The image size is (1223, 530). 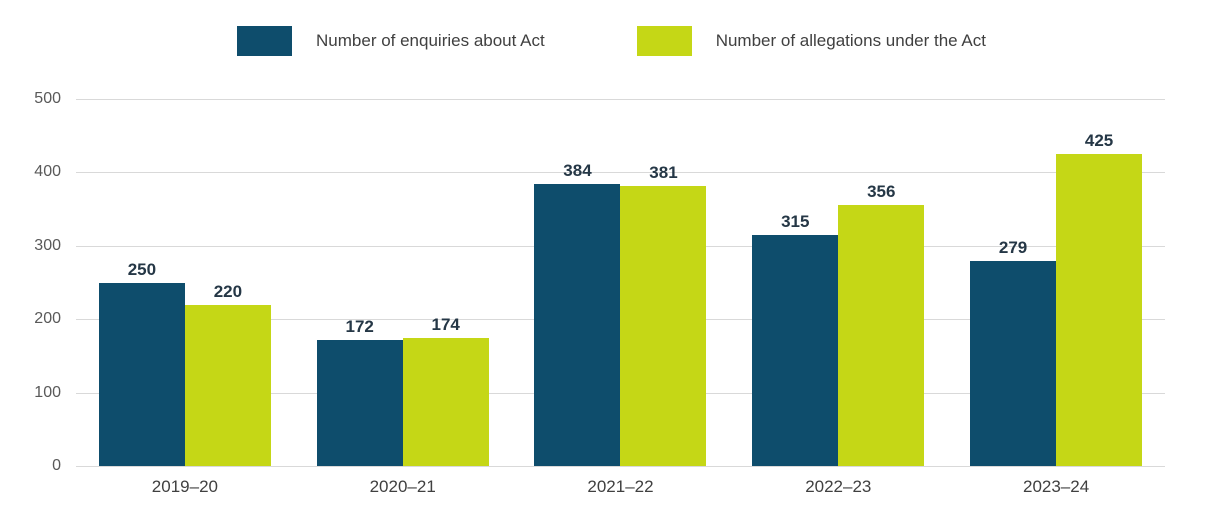 What do you see at coordinates (47, 172) in the screenshot?
I see `y-axis-tick-label-400: 400` at bounding box center [47, 172].